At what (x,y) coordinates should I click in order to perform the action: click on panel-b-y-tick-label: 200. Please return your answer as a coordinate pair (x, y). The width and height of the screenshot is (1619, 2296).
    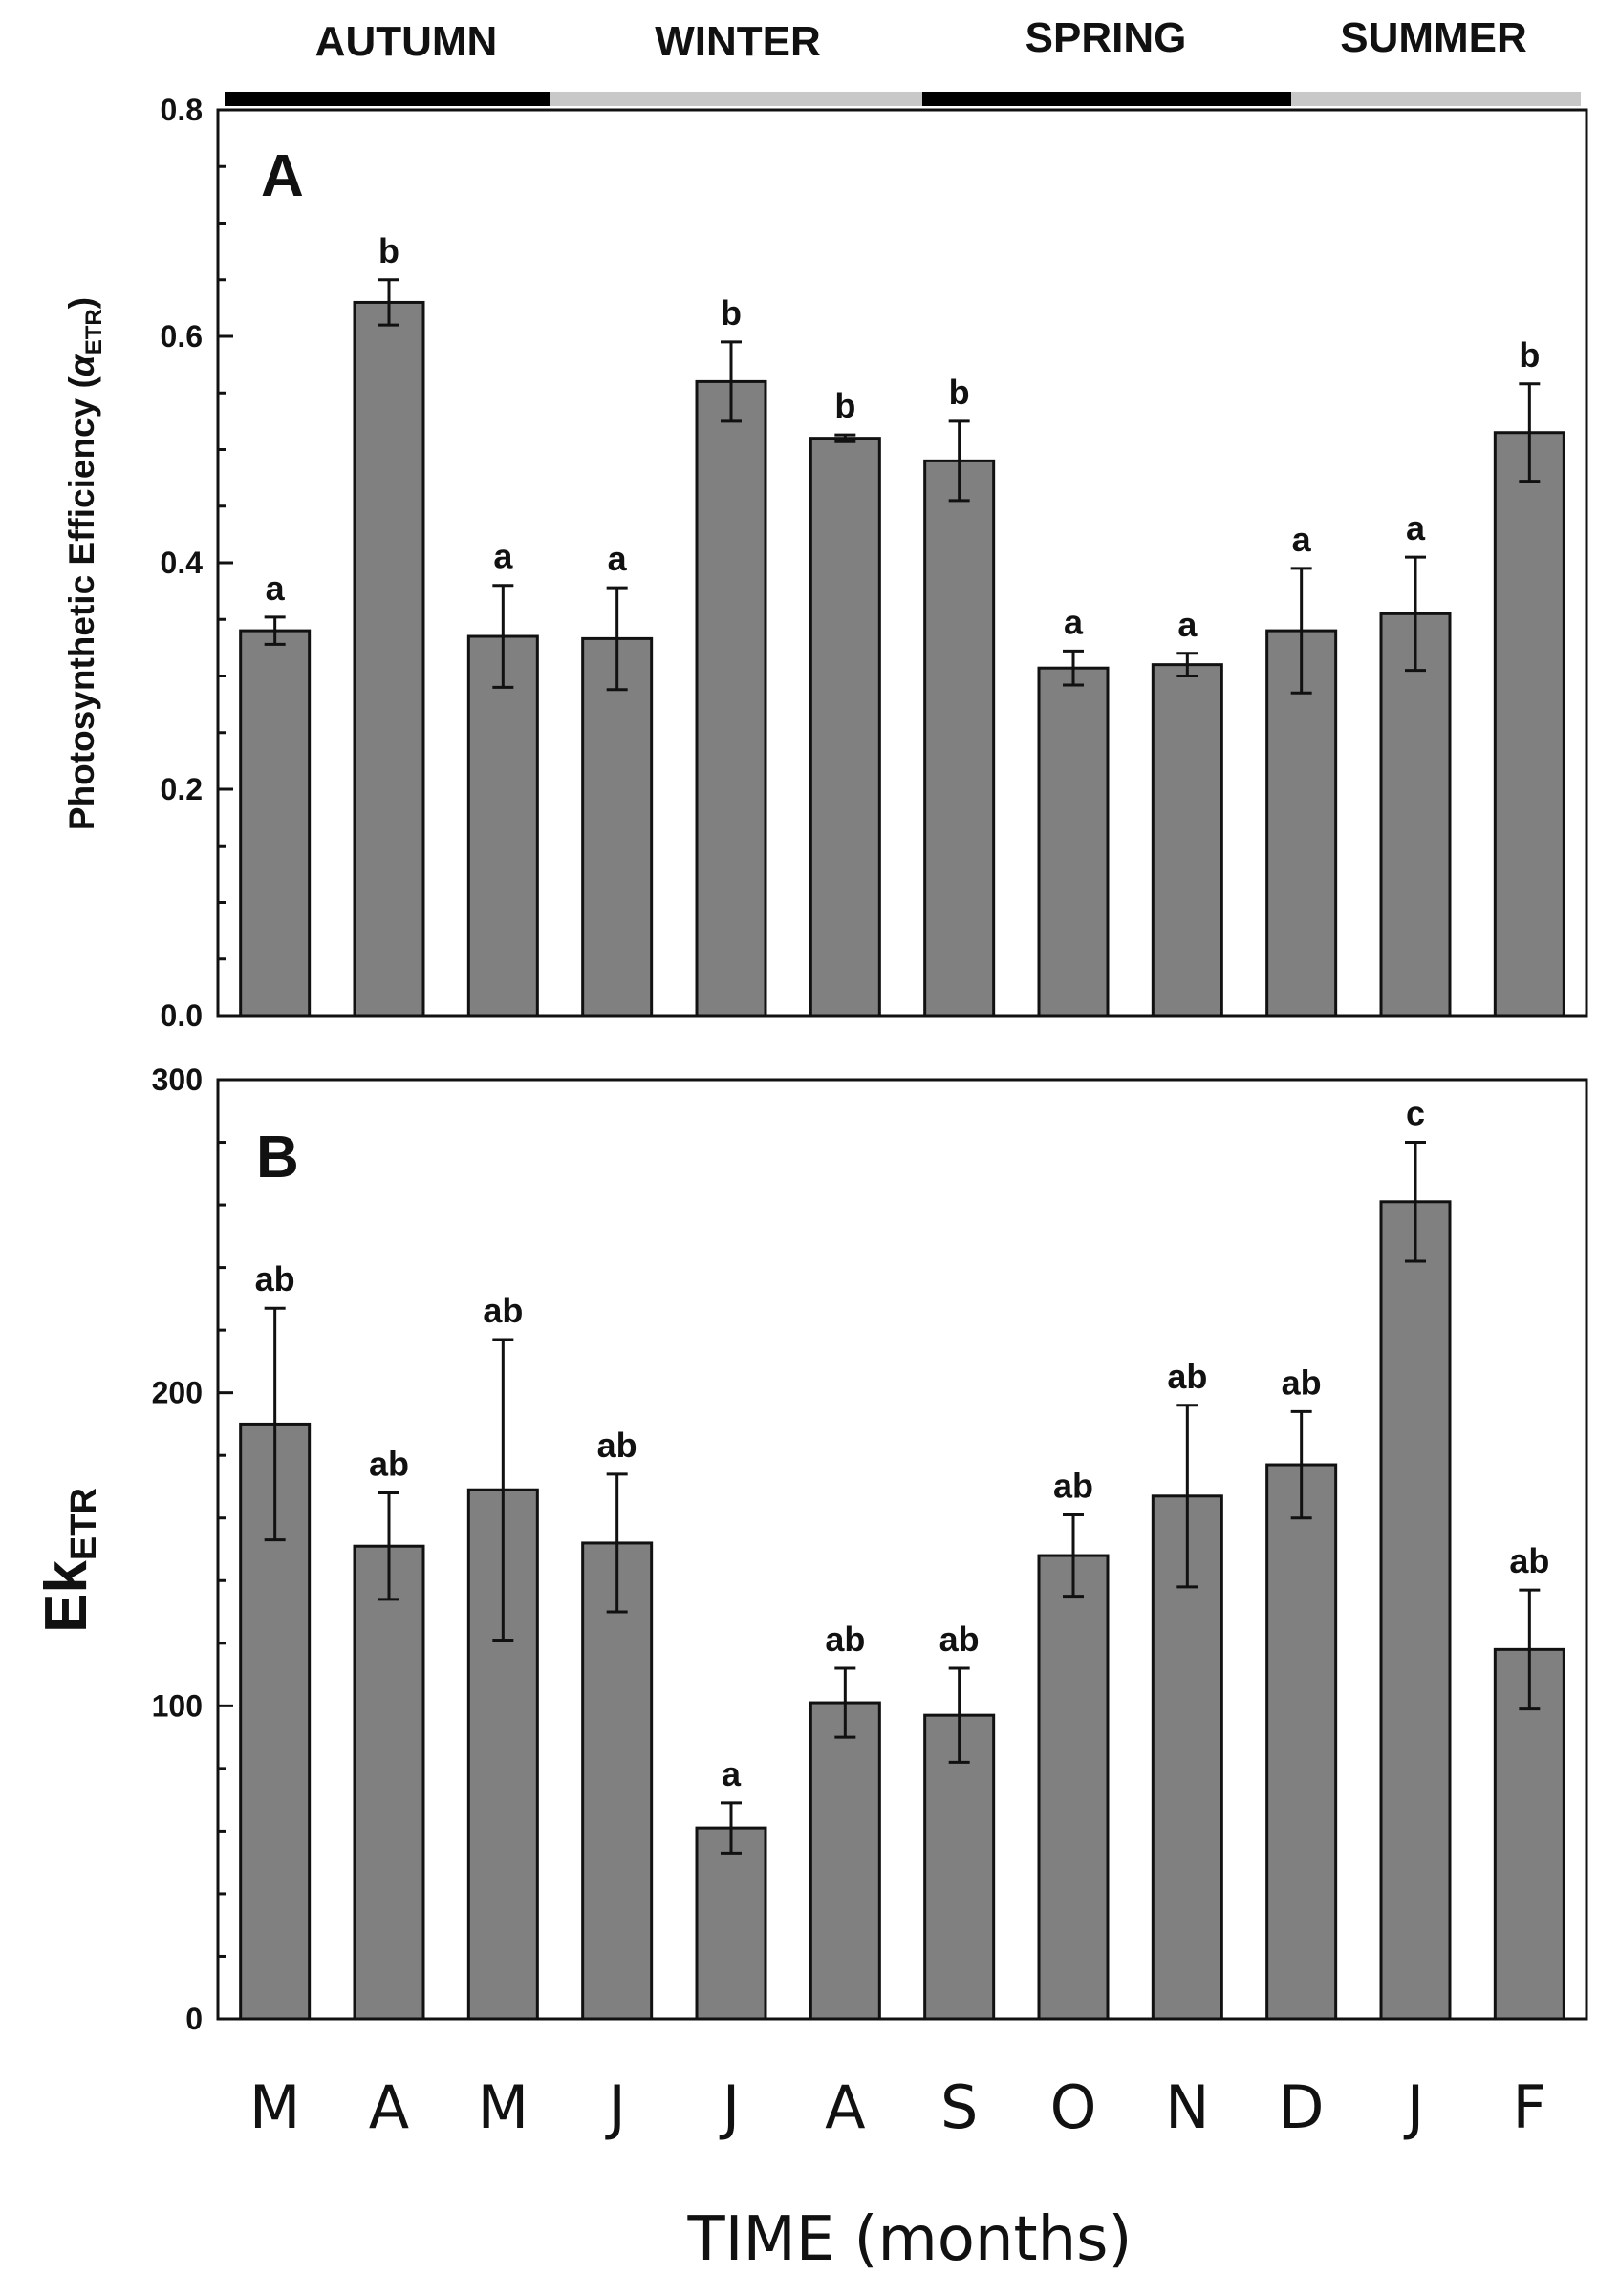
    Looking at the image, I should click on (177, 1393).